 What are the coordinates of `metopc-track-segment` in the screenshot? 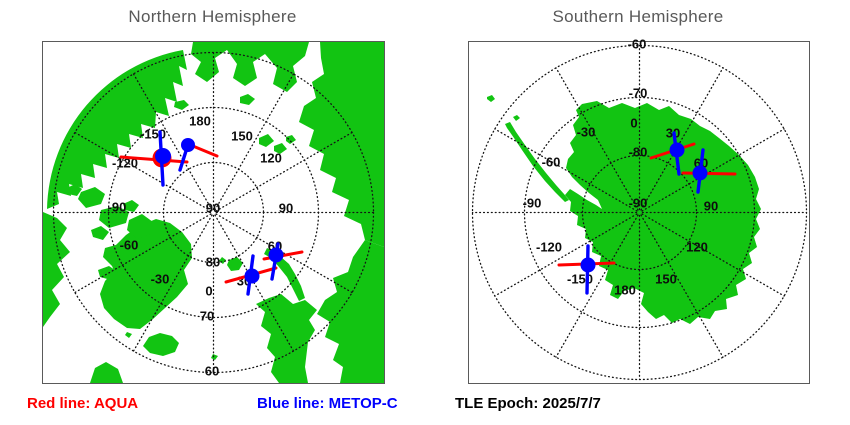 It's located at (183, 160).